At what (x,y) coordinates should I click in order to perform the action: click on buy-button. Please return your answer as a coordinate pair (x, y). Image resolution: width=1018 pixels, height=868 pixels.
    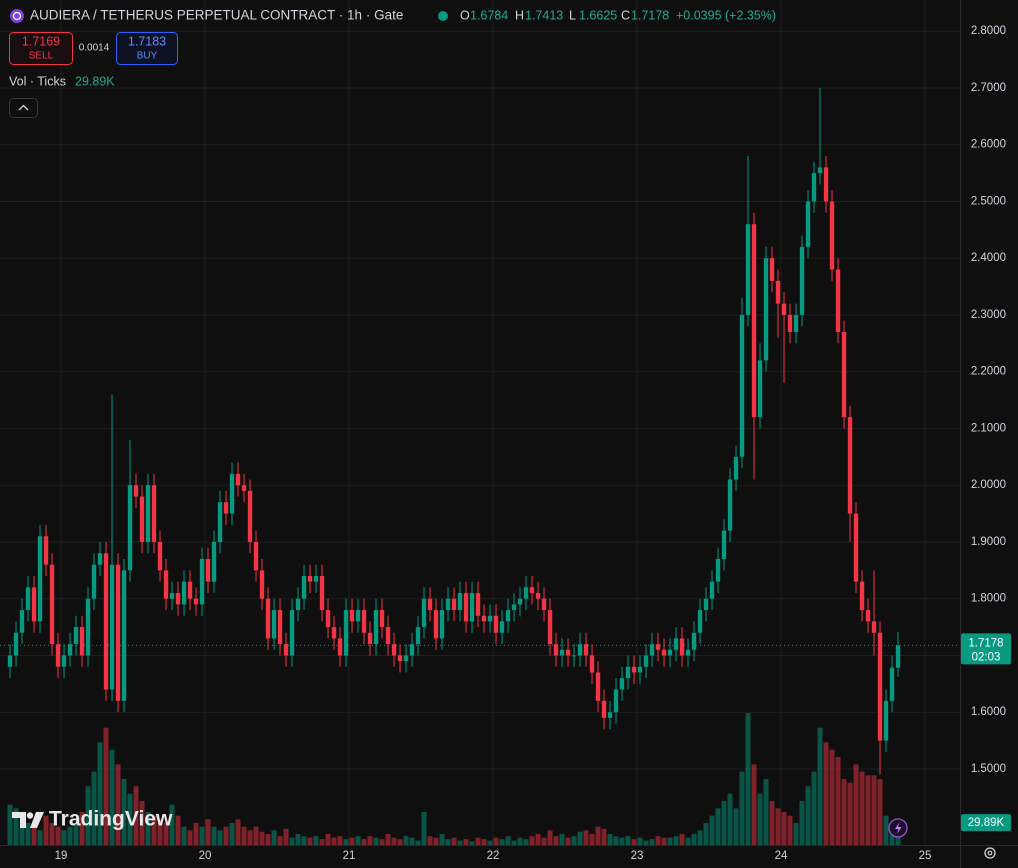
    Looking at the image, I should click on (147, 48).